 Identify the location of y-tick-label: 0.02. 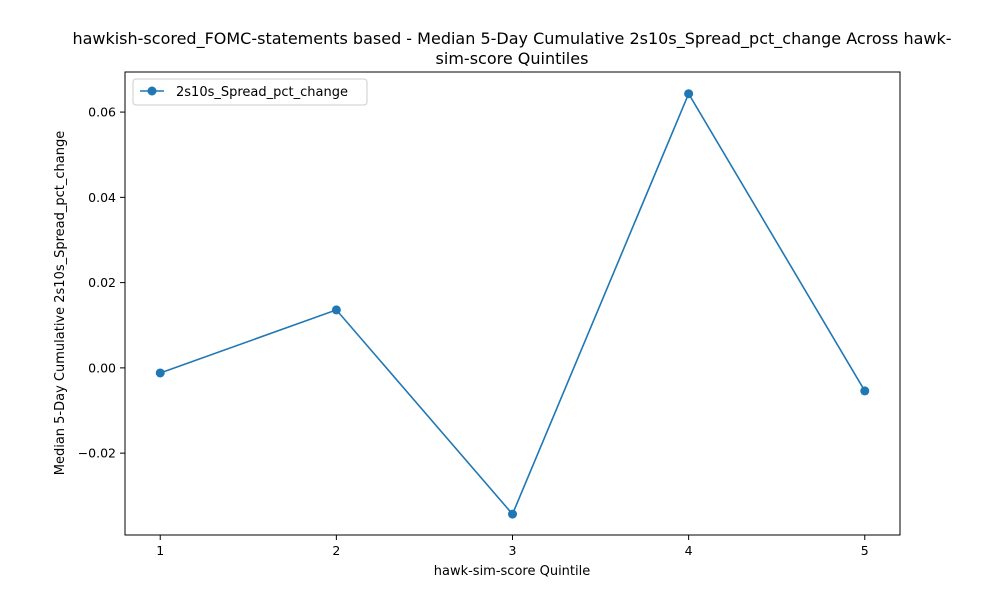
(102, 282).